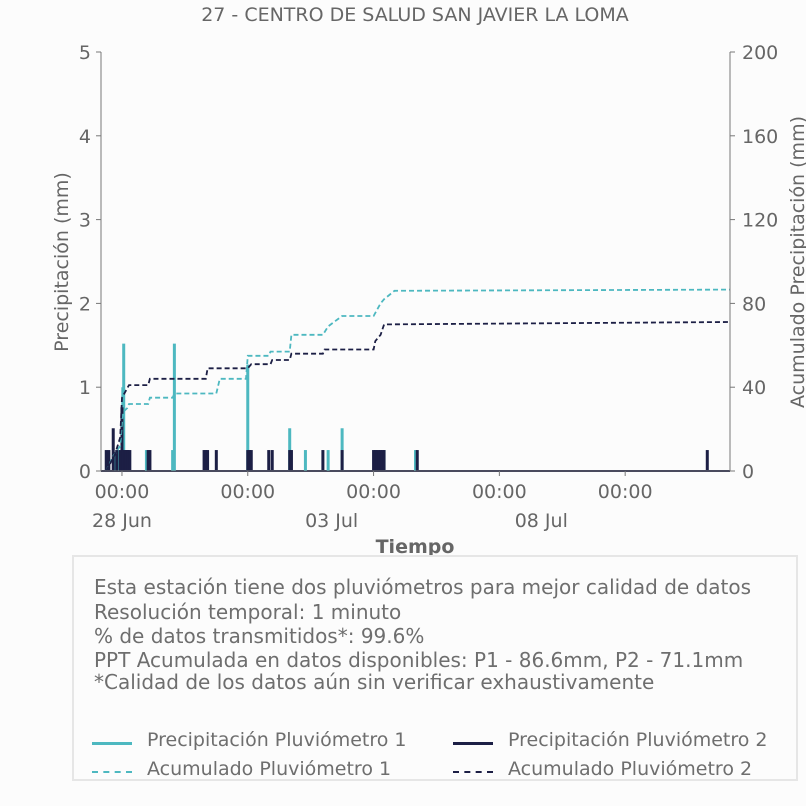  I want to click on y-left-tick-label-5: 5, so click(85, 53).